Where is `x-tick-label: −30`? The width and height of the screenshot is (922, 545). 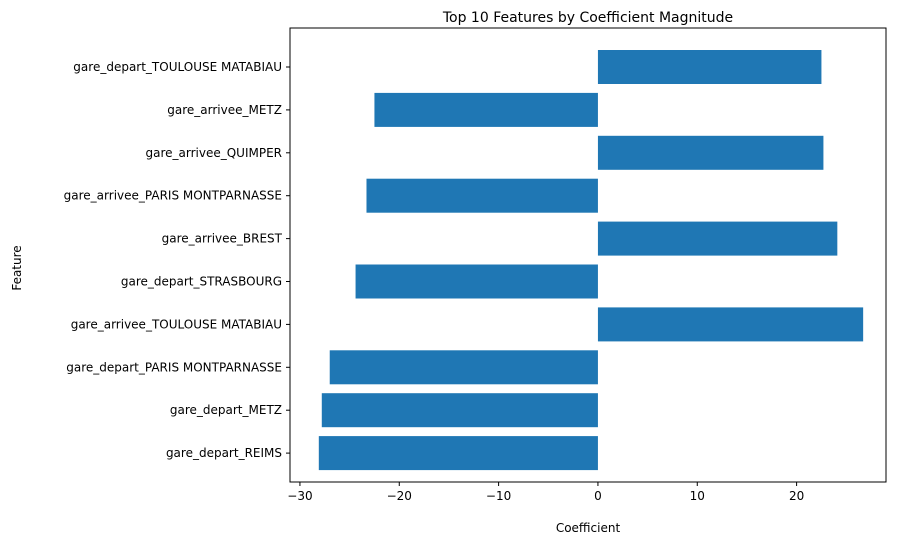
x-tick-label: −30 is located at coordinates (299, 496).